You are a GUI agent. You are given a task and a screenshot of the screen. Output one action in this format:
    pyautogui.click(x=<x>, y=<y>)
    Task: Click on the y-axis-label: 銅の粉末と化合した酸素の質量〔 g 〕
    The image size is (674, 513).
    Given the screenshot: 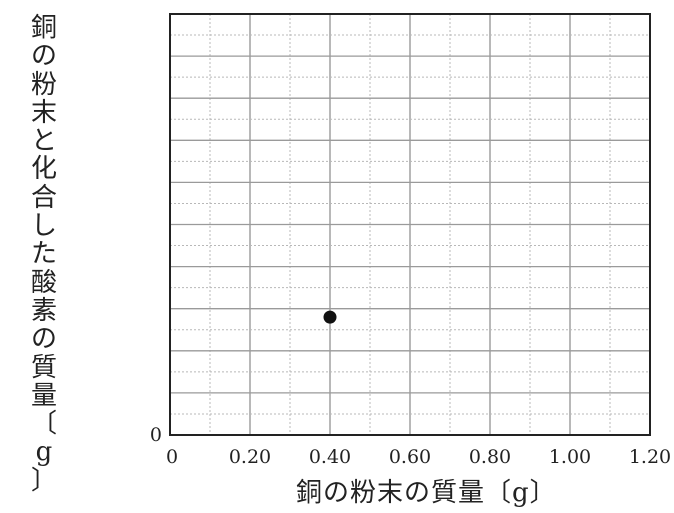 What is the action you would take?
    pyautogui.click(x=44, y=254)
    